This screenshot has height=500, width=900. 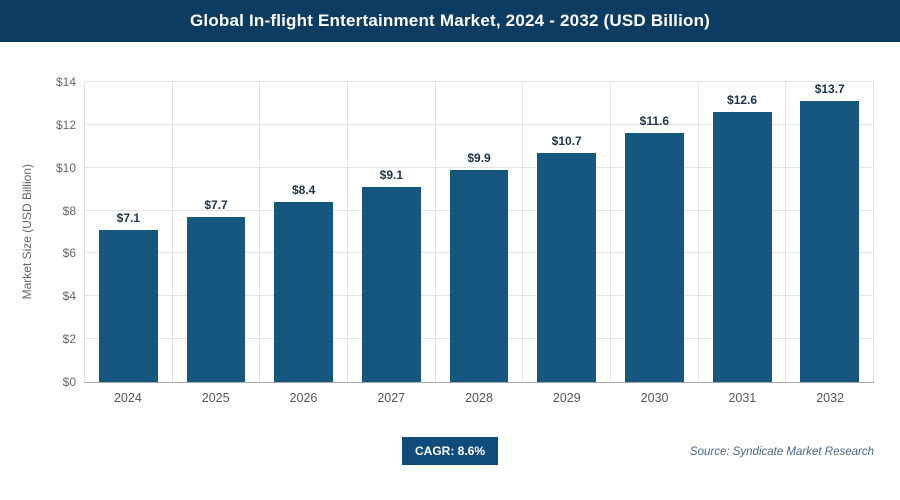 I want to click on bar-column: $7.7, so click(x=217, y=232).